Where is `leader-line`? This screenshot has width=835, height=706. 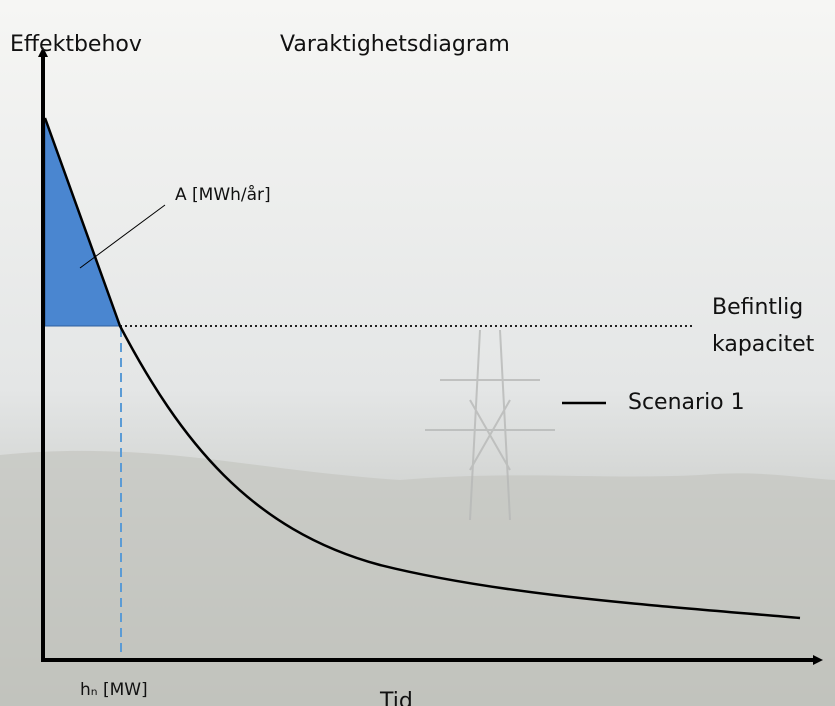 leader-line is located at coordinates (122, 236).